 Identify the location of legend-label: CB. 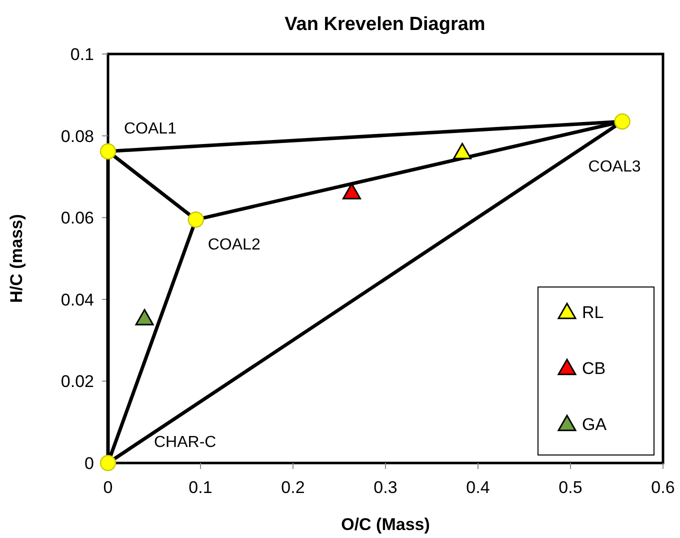
(594, 368).